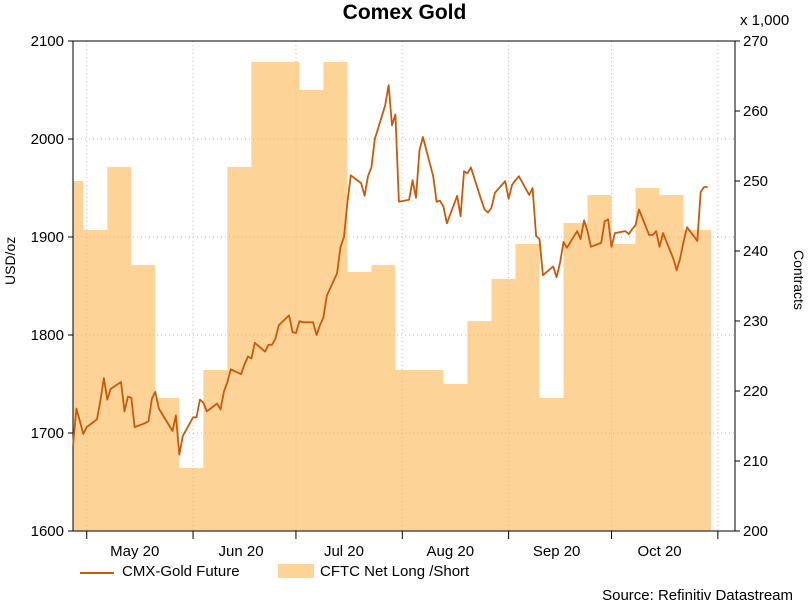 The image size is (809, 605). Describe the element at coordinates (451, 551) in the screenshot. I see `x-tick-label: Aug 20` at that location.